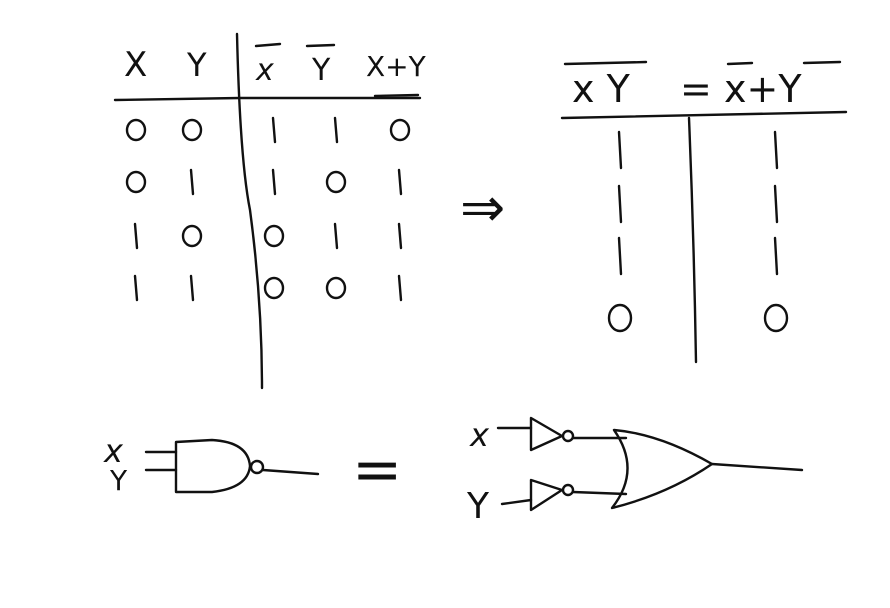  I want to click on left-cell-r3-c4, so click(400, 288).